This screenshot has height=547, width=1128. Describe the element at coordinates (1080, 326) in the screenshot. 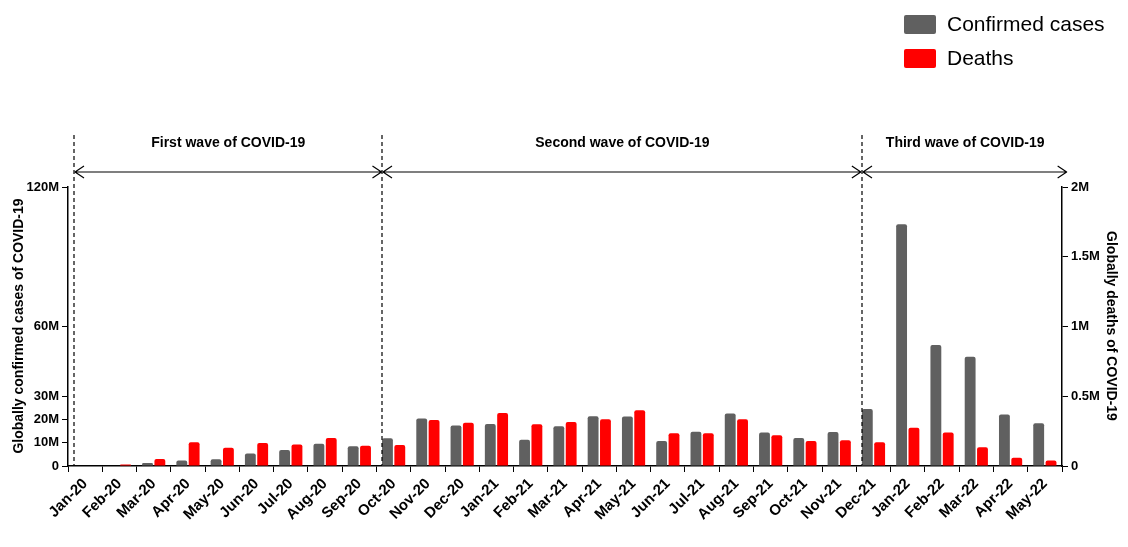

I see `y2-tick-label: 1M` at that location.